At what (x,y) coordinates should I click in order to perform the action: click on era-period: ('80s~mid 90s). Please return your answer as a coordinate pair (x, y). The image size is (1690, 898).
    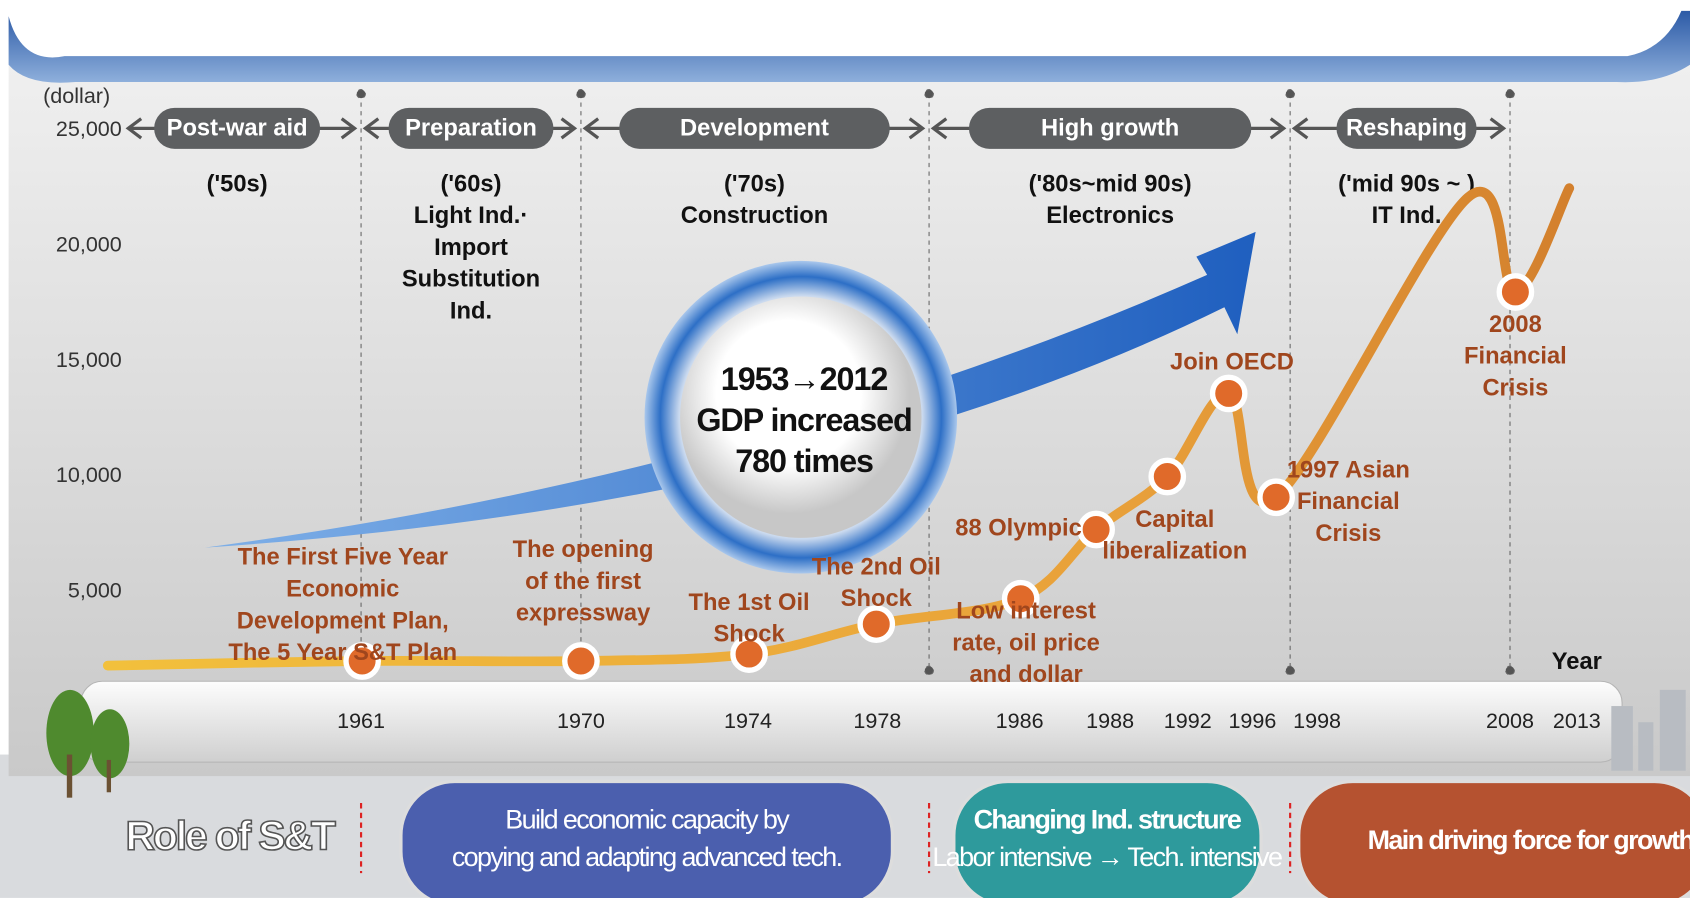
    Looking at the image, I should click on (1110, 185).